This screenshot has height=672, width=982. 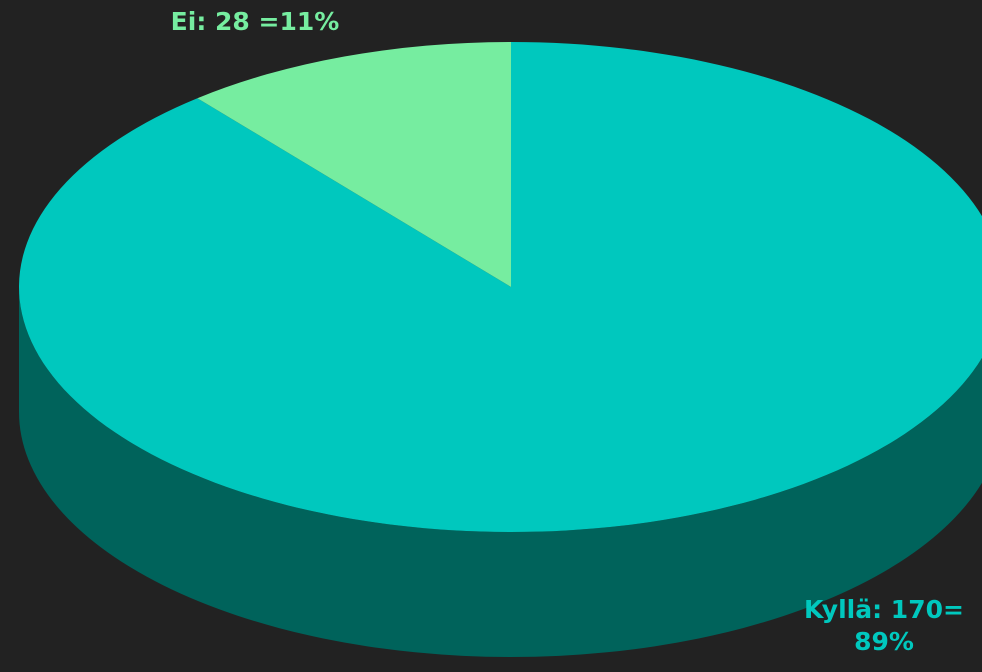 I want to click on pie-slice, so click(x=354, y=164).